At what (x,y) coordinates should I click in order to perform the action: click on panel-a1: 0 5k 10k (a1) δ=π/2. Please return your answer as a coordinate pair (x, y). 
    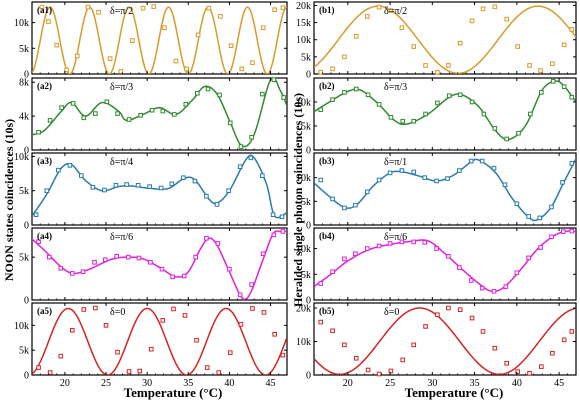
    Looking at the image, I should click on (151, 41).